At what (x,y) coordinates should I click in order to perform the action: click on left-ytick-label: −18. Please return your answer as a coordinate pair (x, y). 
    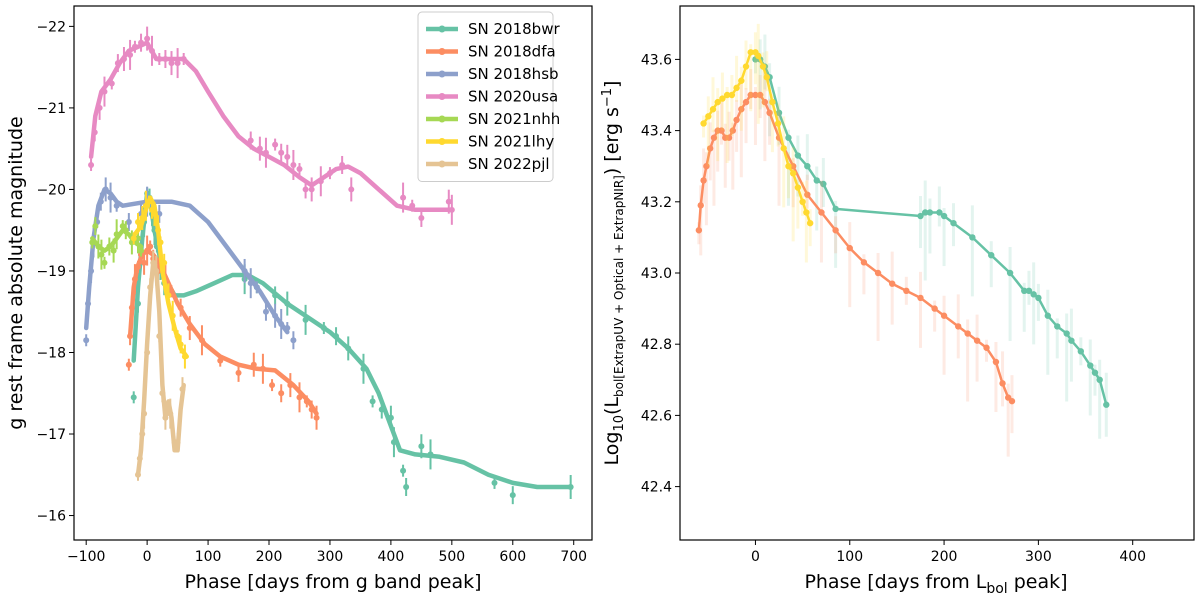
    Looking at the image, I should click on (51, 353).